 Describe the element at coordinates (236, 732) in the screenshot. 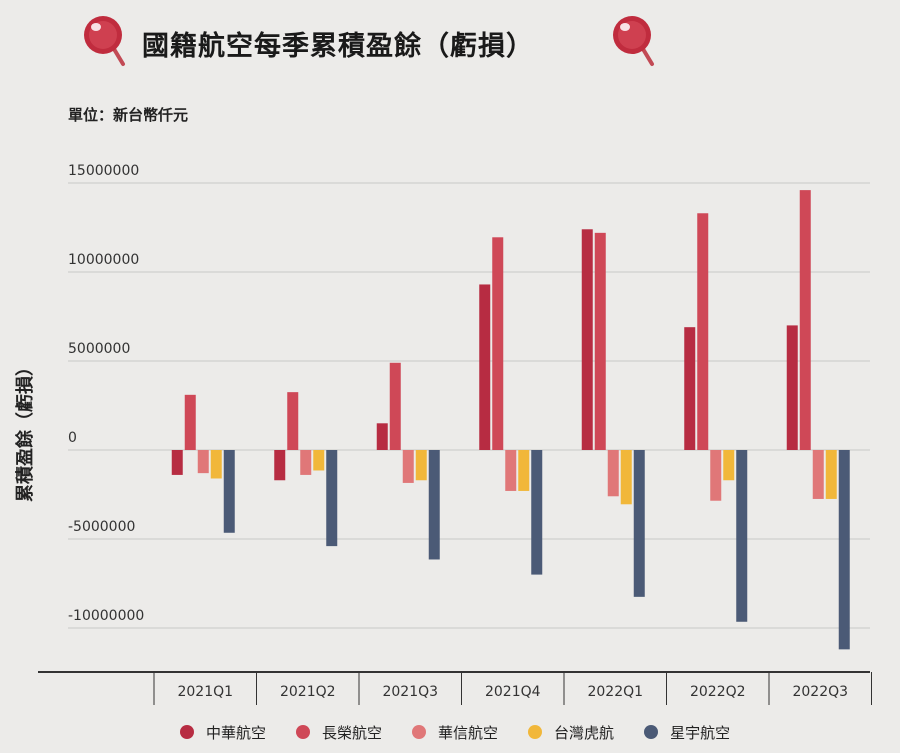

I see `legend-label: 中華航空` at that location.